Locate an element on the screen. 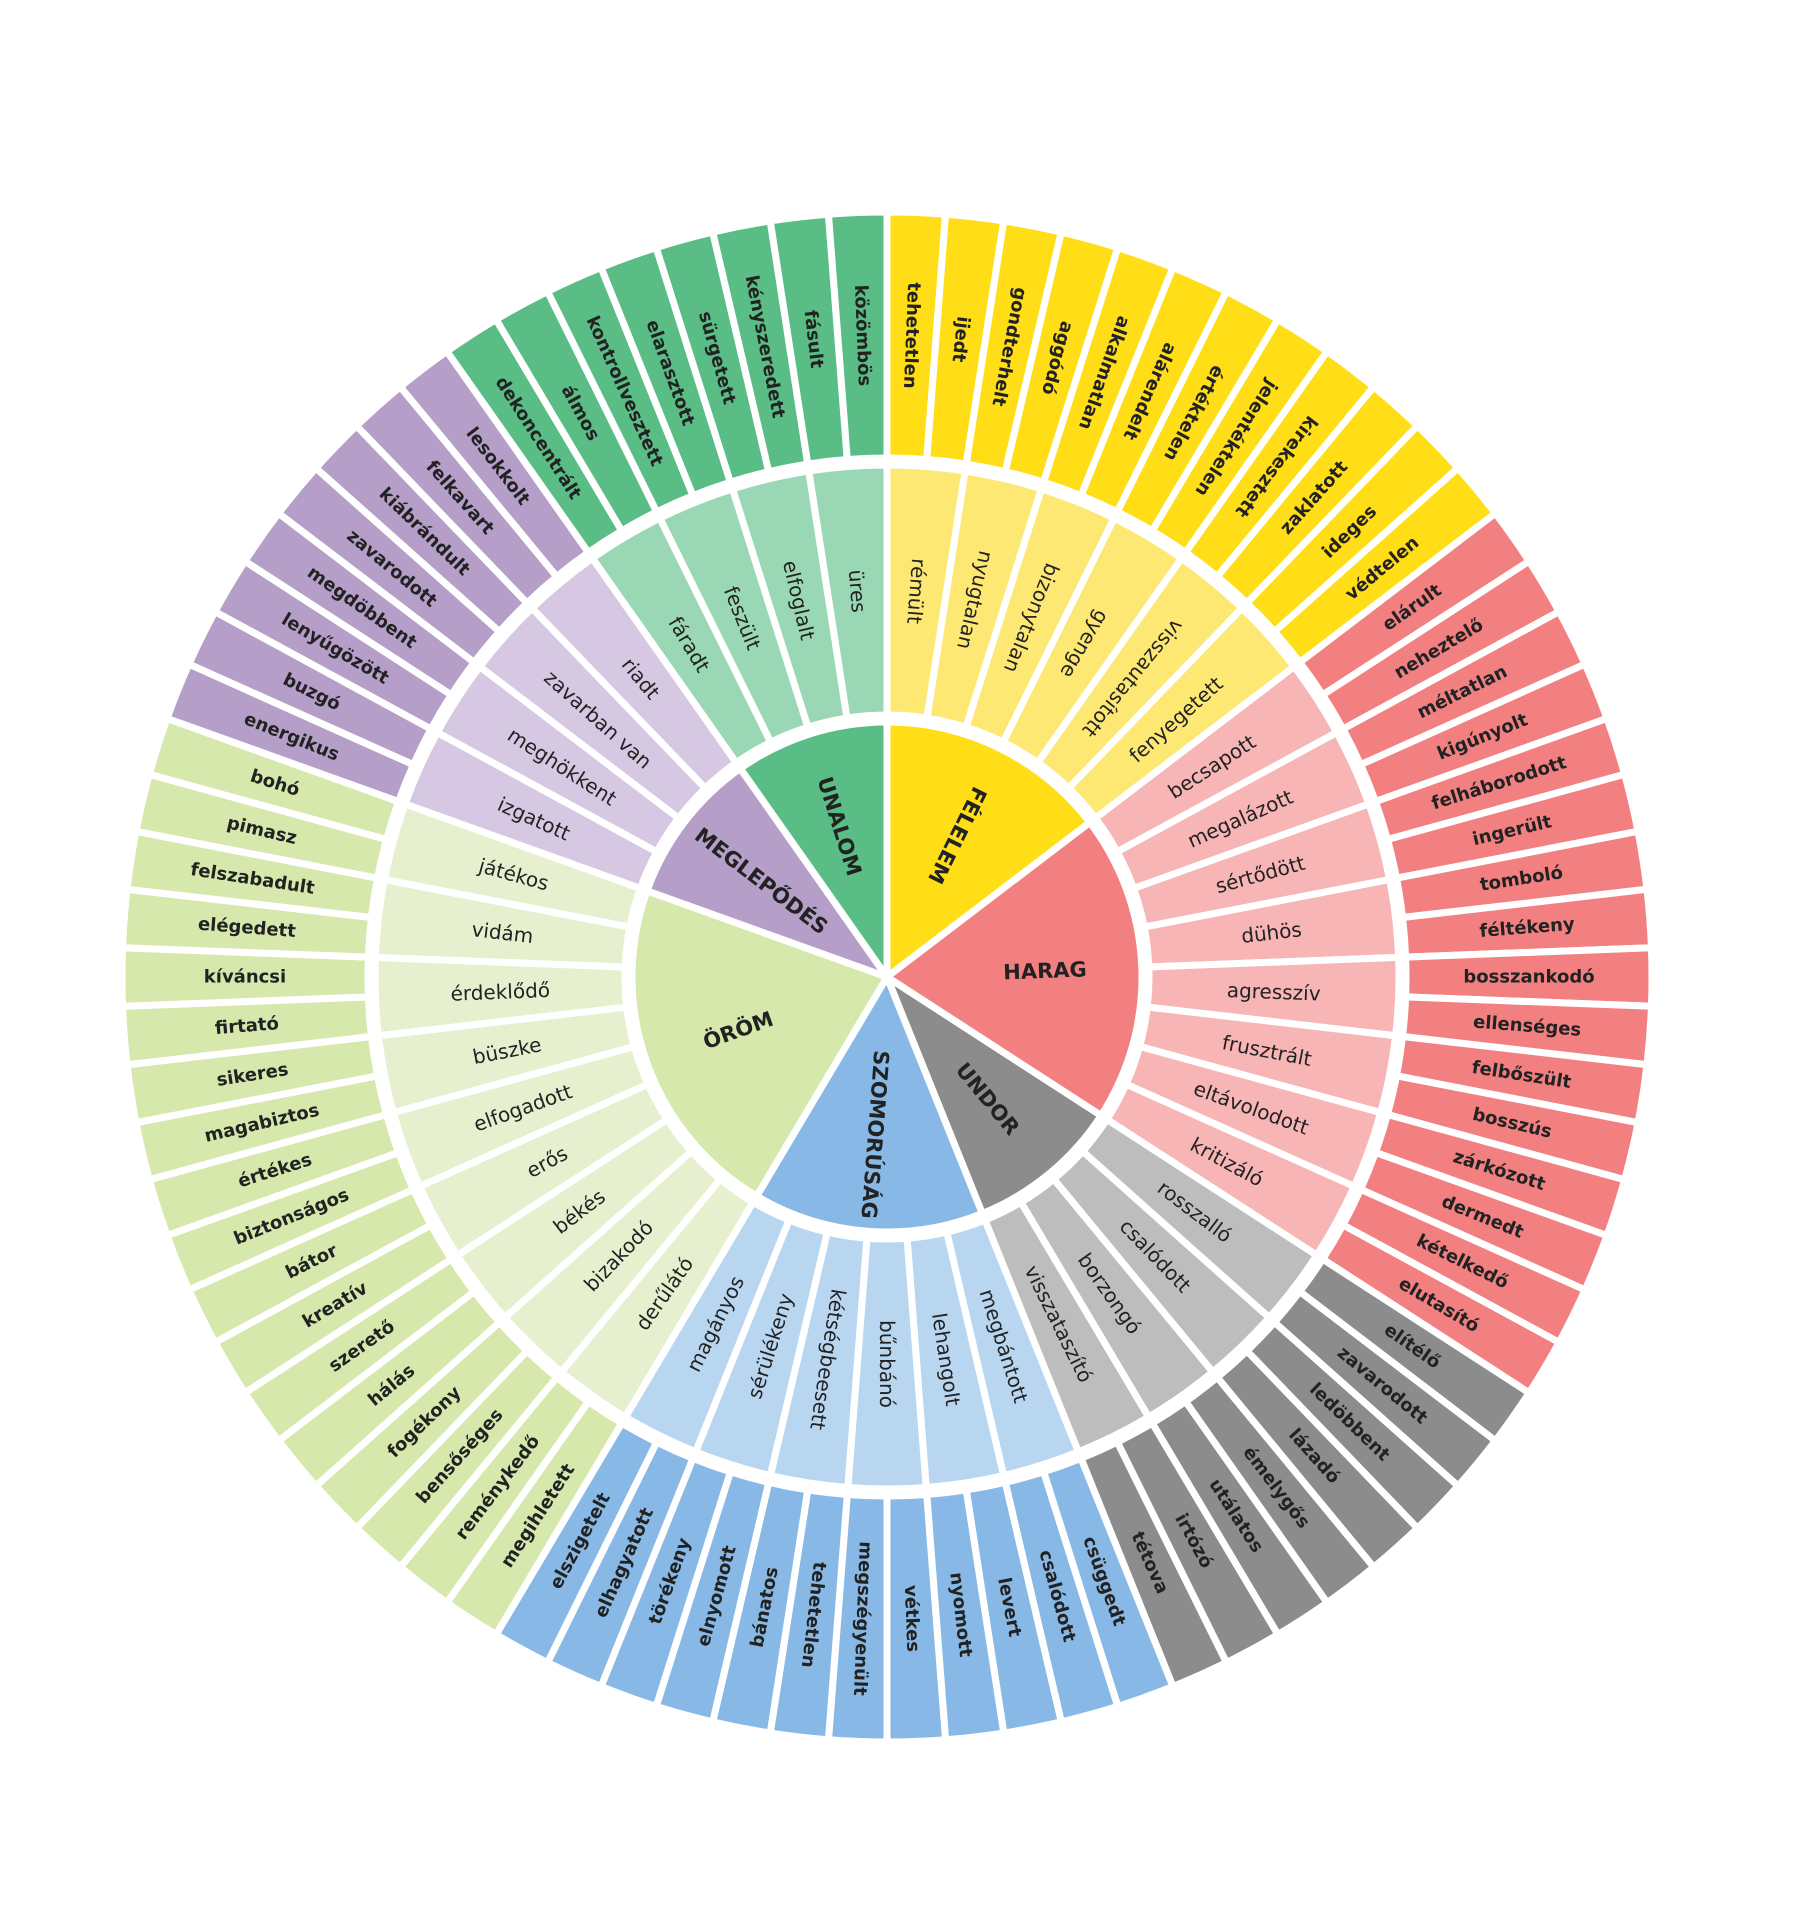 The image size is (1803, 1920). outer-segment is located at coordinates (857, 336).